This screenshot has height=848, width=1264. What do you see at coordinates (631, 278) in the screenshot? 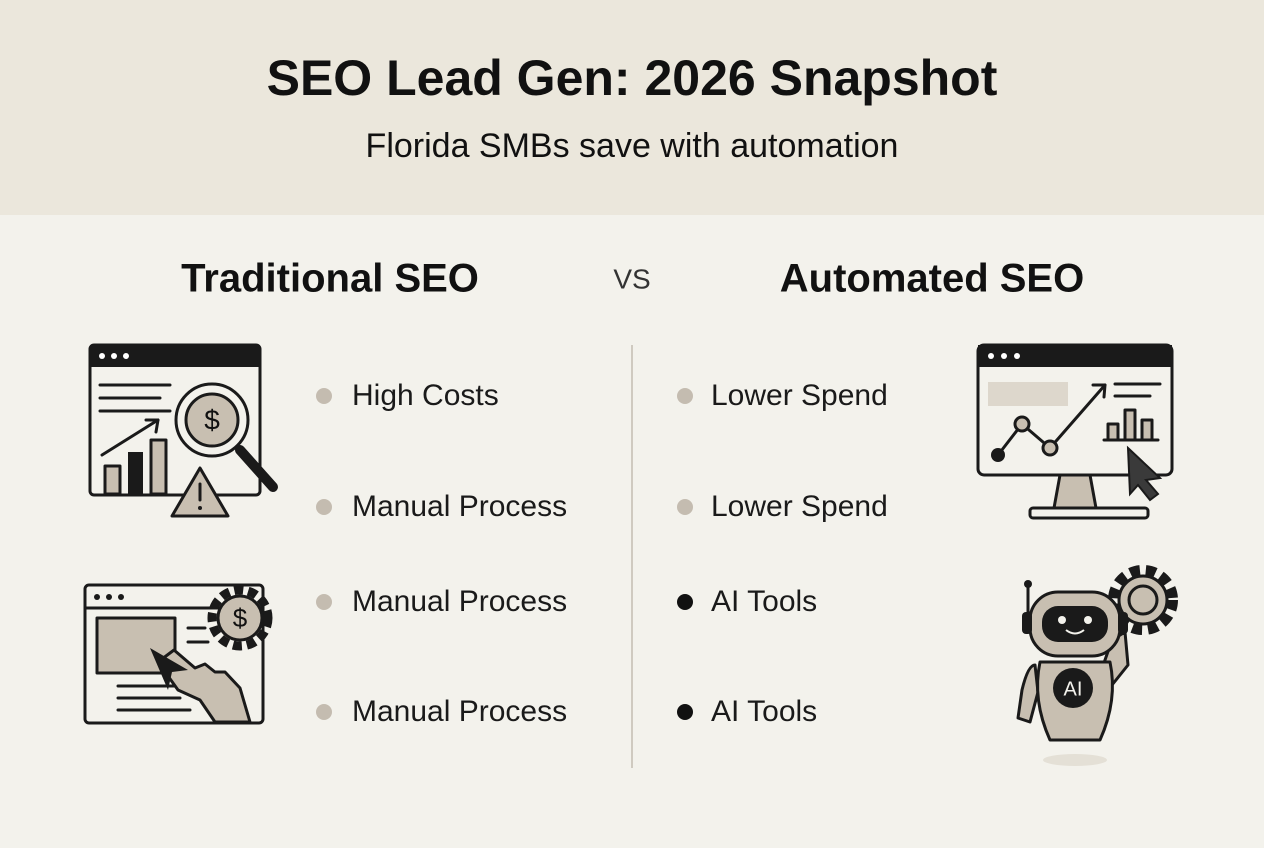
I see `vs: VS` at bounding box center [631, 278].